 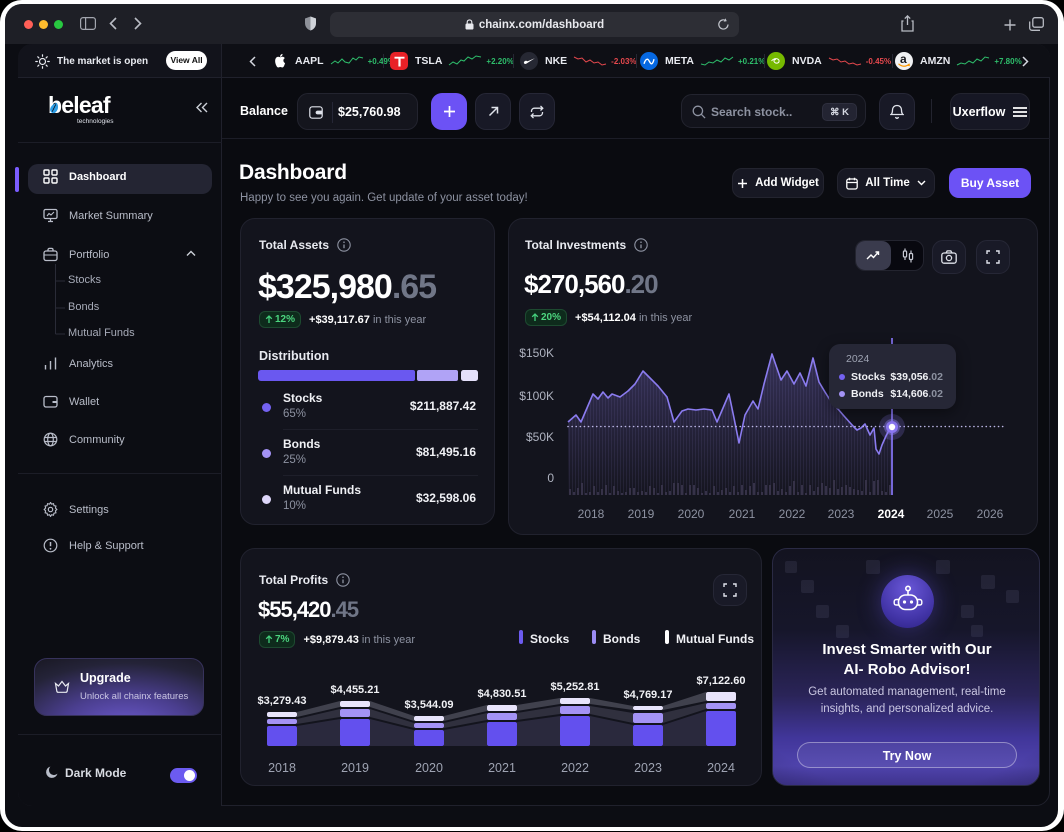 I want to click on svg-text: $150K, so click(x=536, y=353).